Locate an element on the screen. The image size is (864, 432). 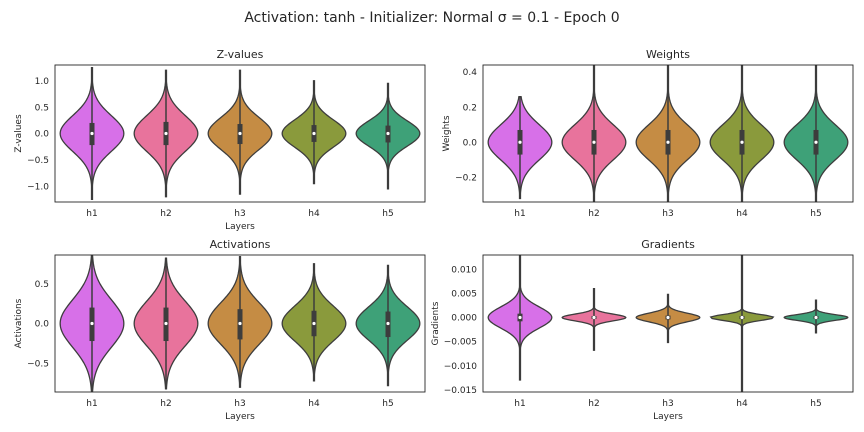
y-tick-label: −0.015 is located at coordinates (460, 391).